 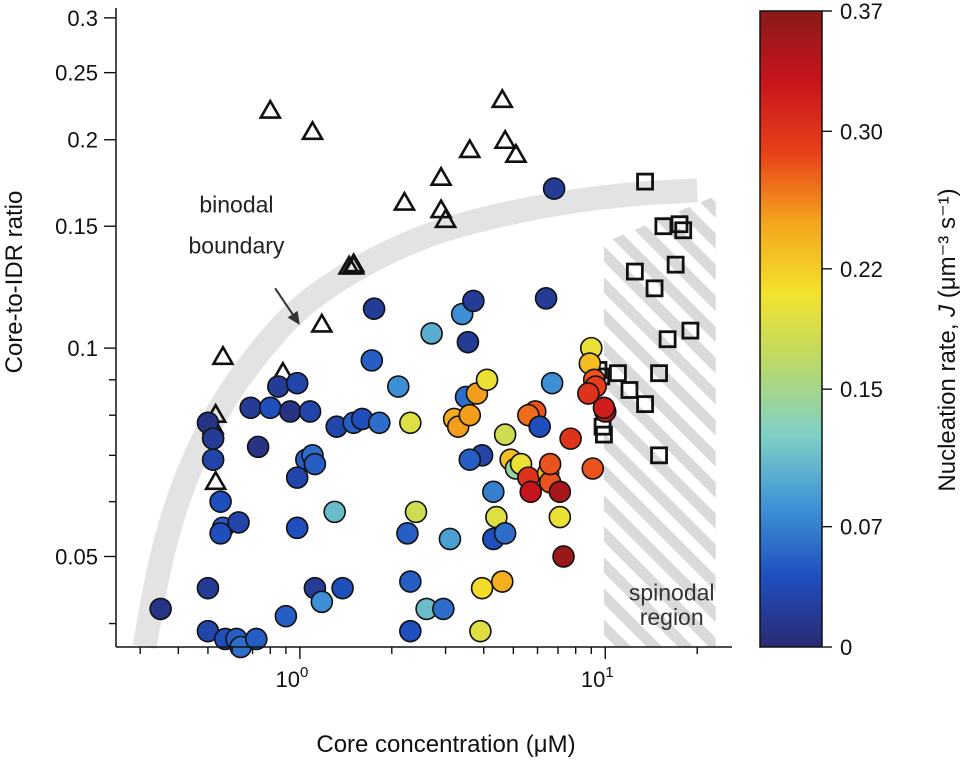 I want to click on binodal-arrow, so click(x=284, y=301).